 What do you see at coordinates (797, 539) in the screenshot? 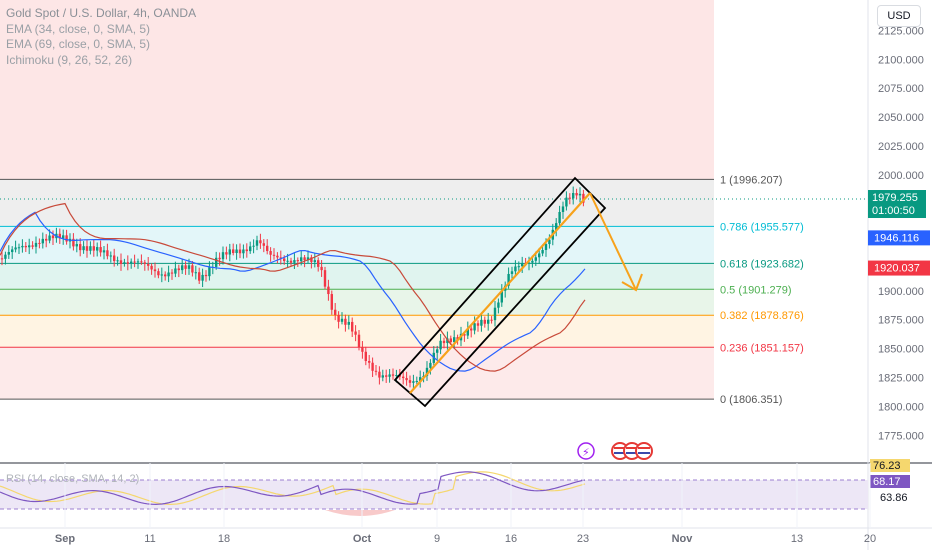
I see `time-tick: 13` at bounding box center [797, 539].